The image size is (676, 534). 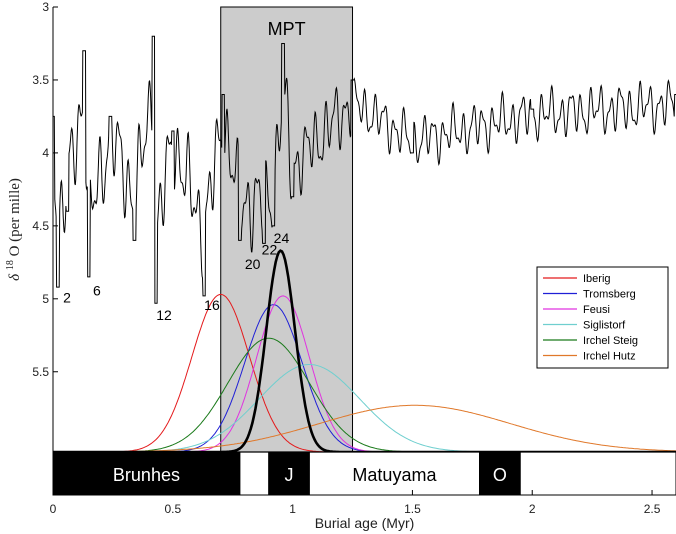 What do you see at coordinates (97, 290) in the screenshot?
I see `stage-label-6: 6` at bounding box center [97, 290].